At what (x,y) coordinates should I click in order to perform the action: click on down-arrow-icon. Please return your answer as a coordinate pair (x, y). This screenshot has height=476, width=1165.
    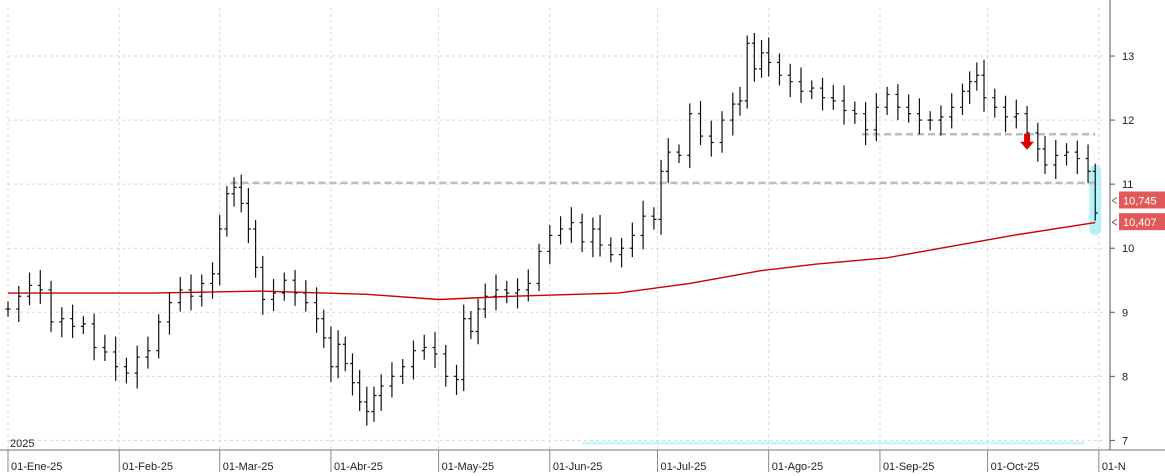
    Looking at the image, I should click on (1027, 141).